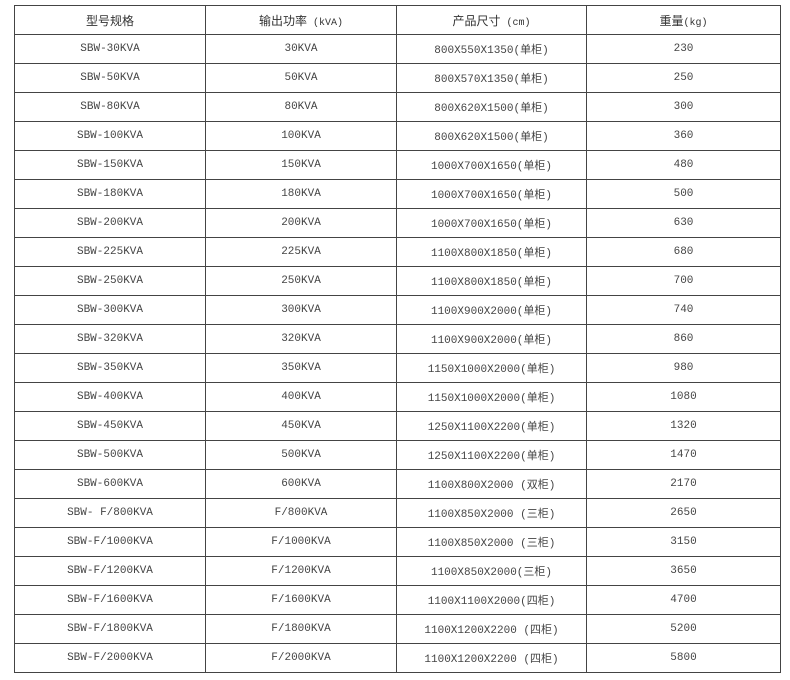  I want to click on header-label: 型号规格, so click(109, 20).